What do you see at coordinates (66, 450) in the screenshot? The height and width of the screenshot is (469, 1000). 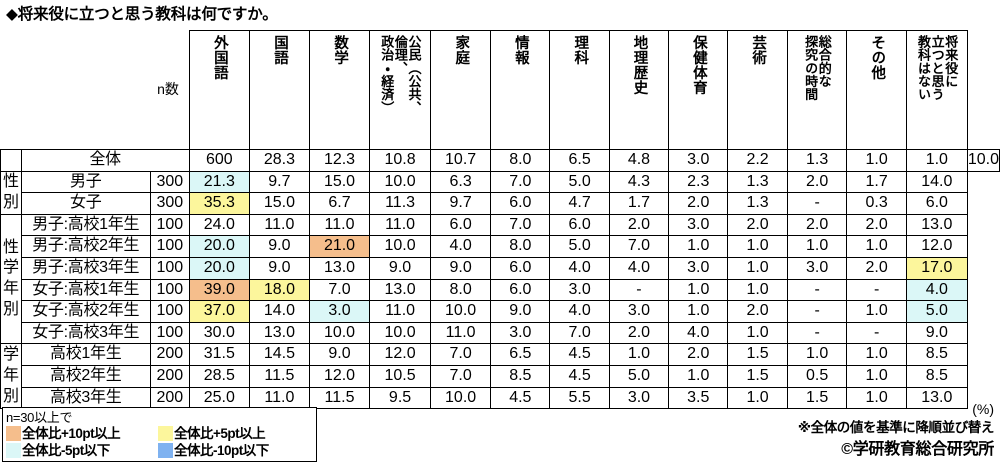 I see `legend-label-cyan: 全体比-5pt以下` at bounding box center [66, 450].